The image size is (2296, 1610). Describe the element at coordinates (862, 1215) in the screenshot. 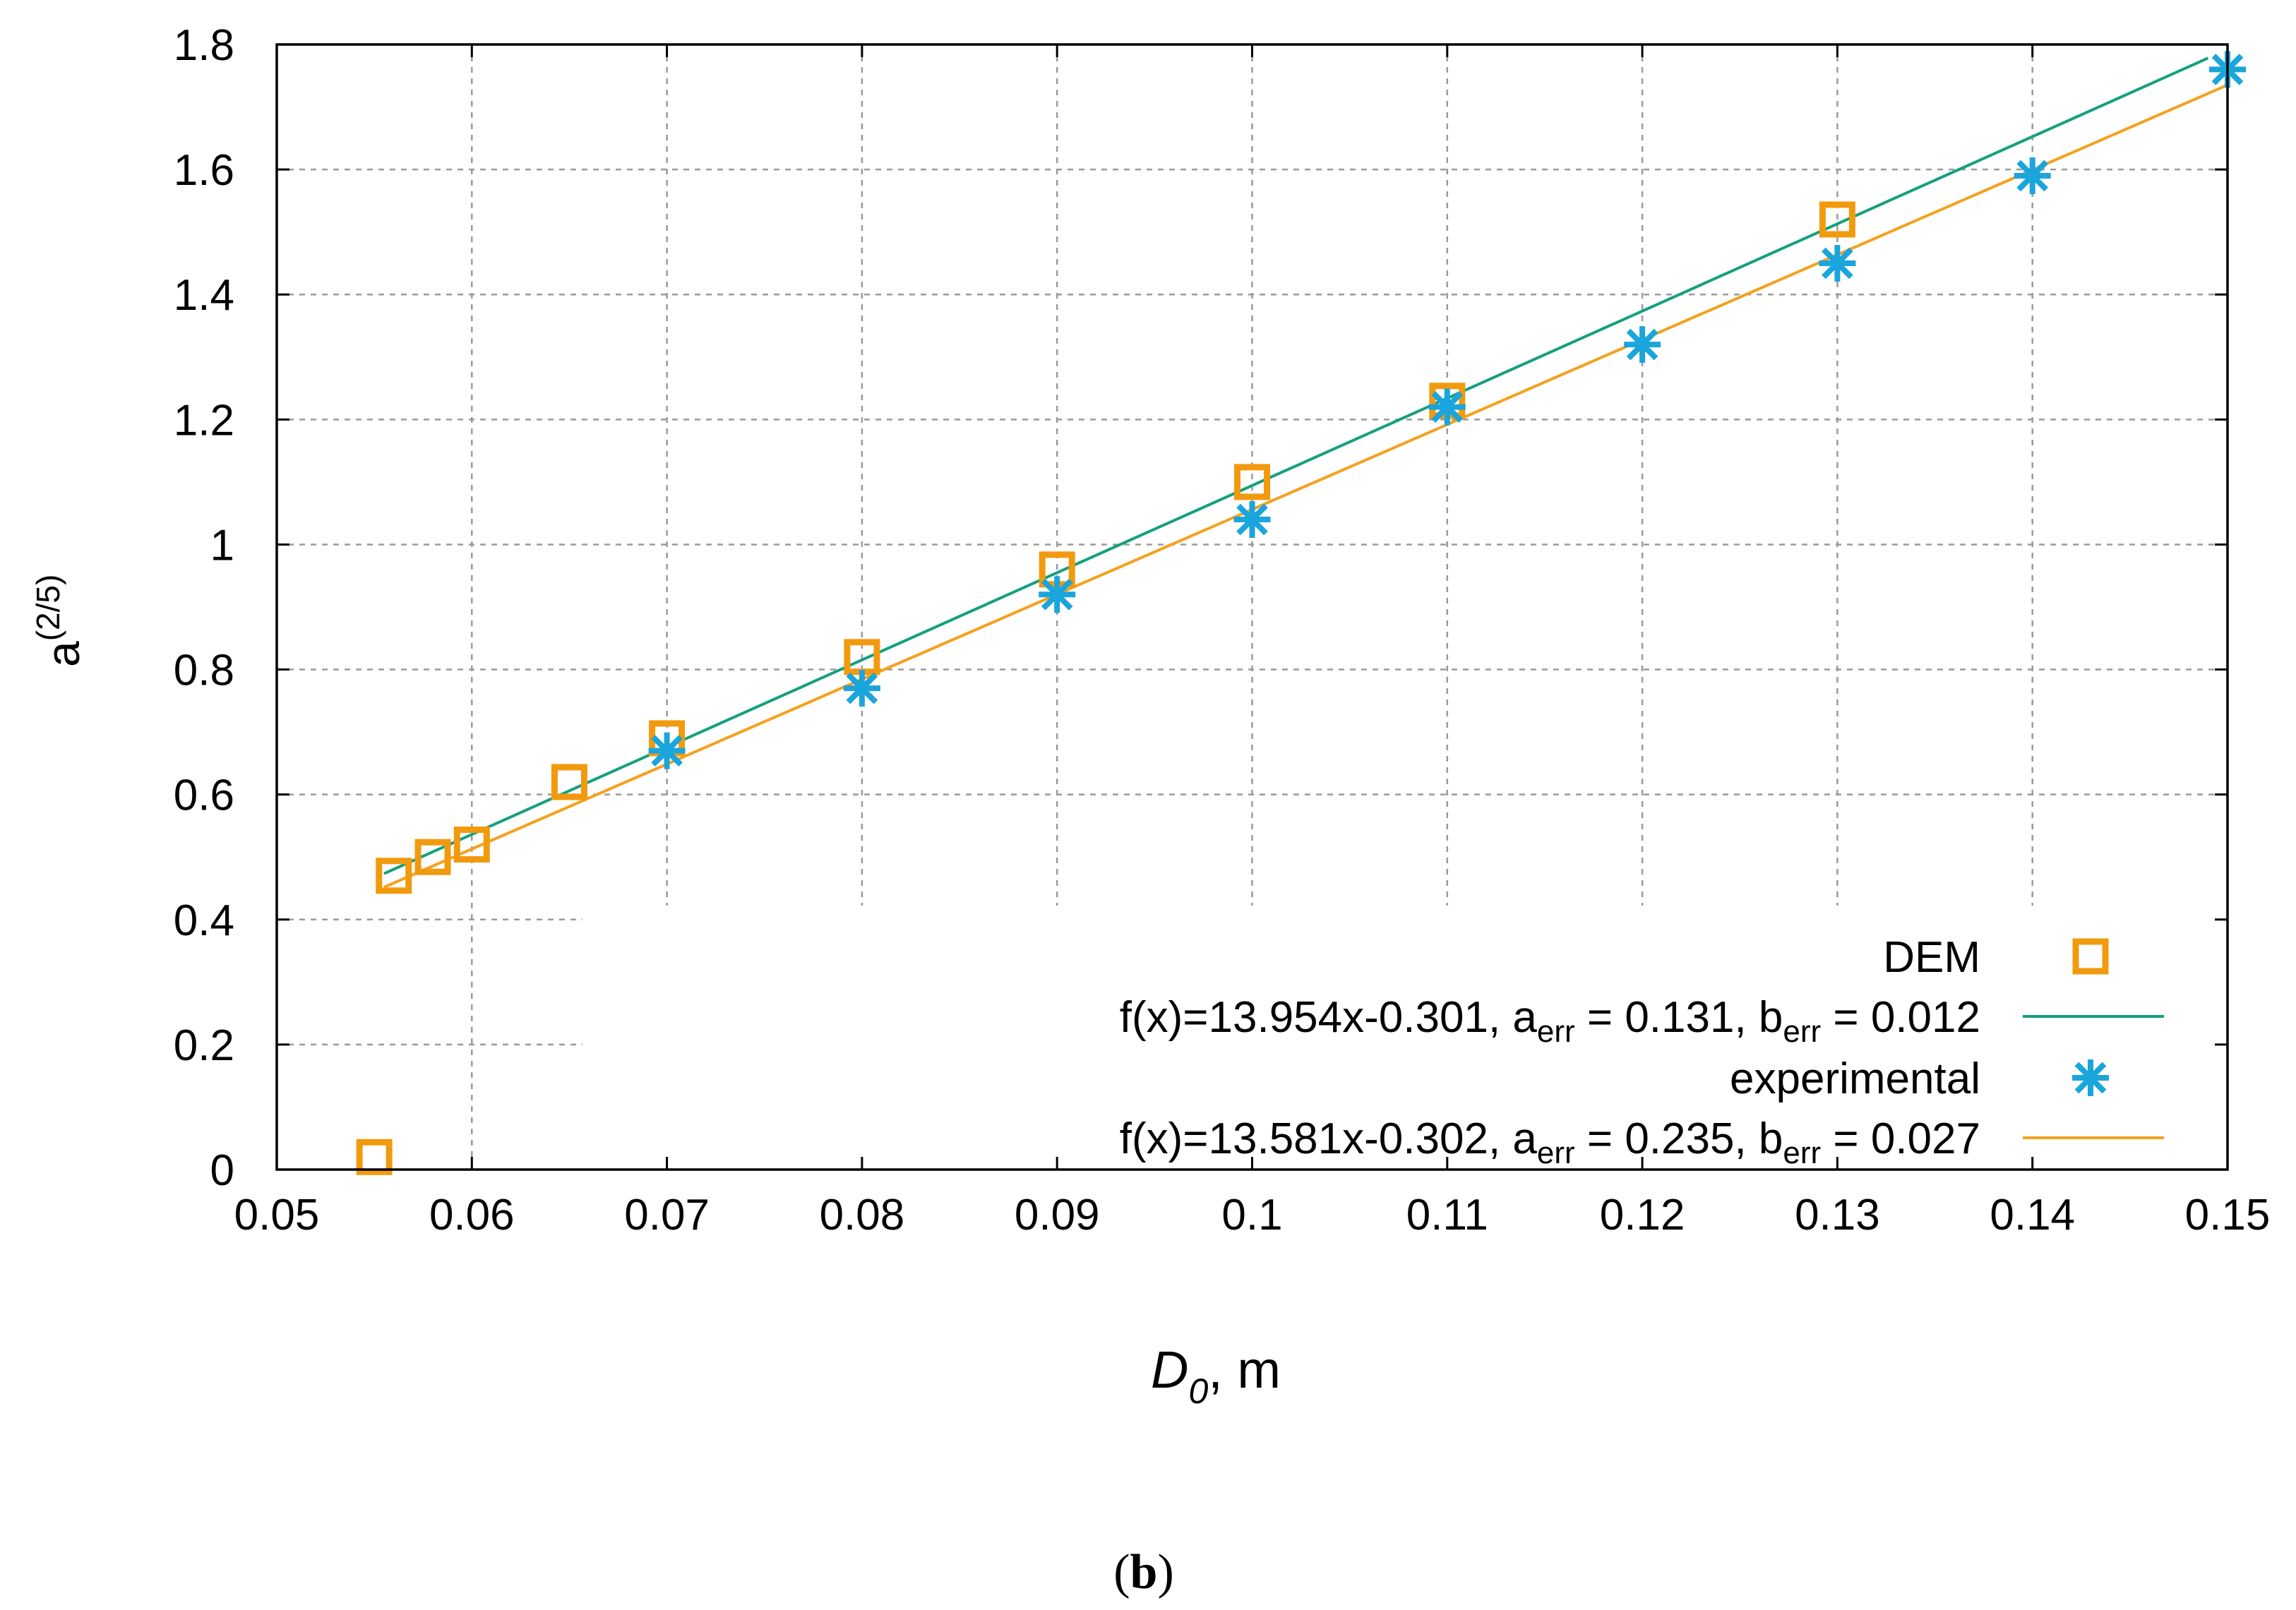

I see `x-tick-label: 0.08` at that location.